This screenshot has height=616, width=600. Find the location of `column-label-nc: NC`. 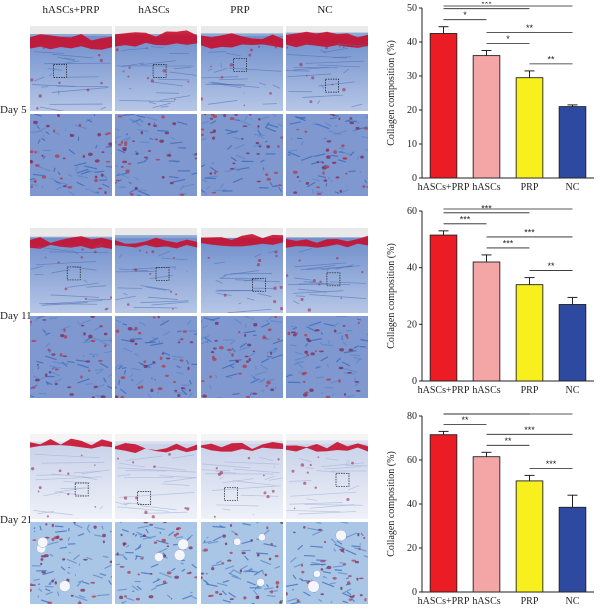

column-label-nc: NC is located at coordinates (325, 10).